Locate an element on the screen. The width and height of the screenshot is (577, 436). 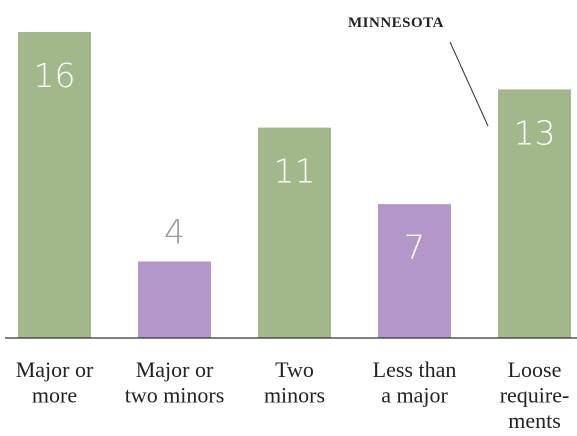
value-label: 13 is located at coordinates (535, 132).